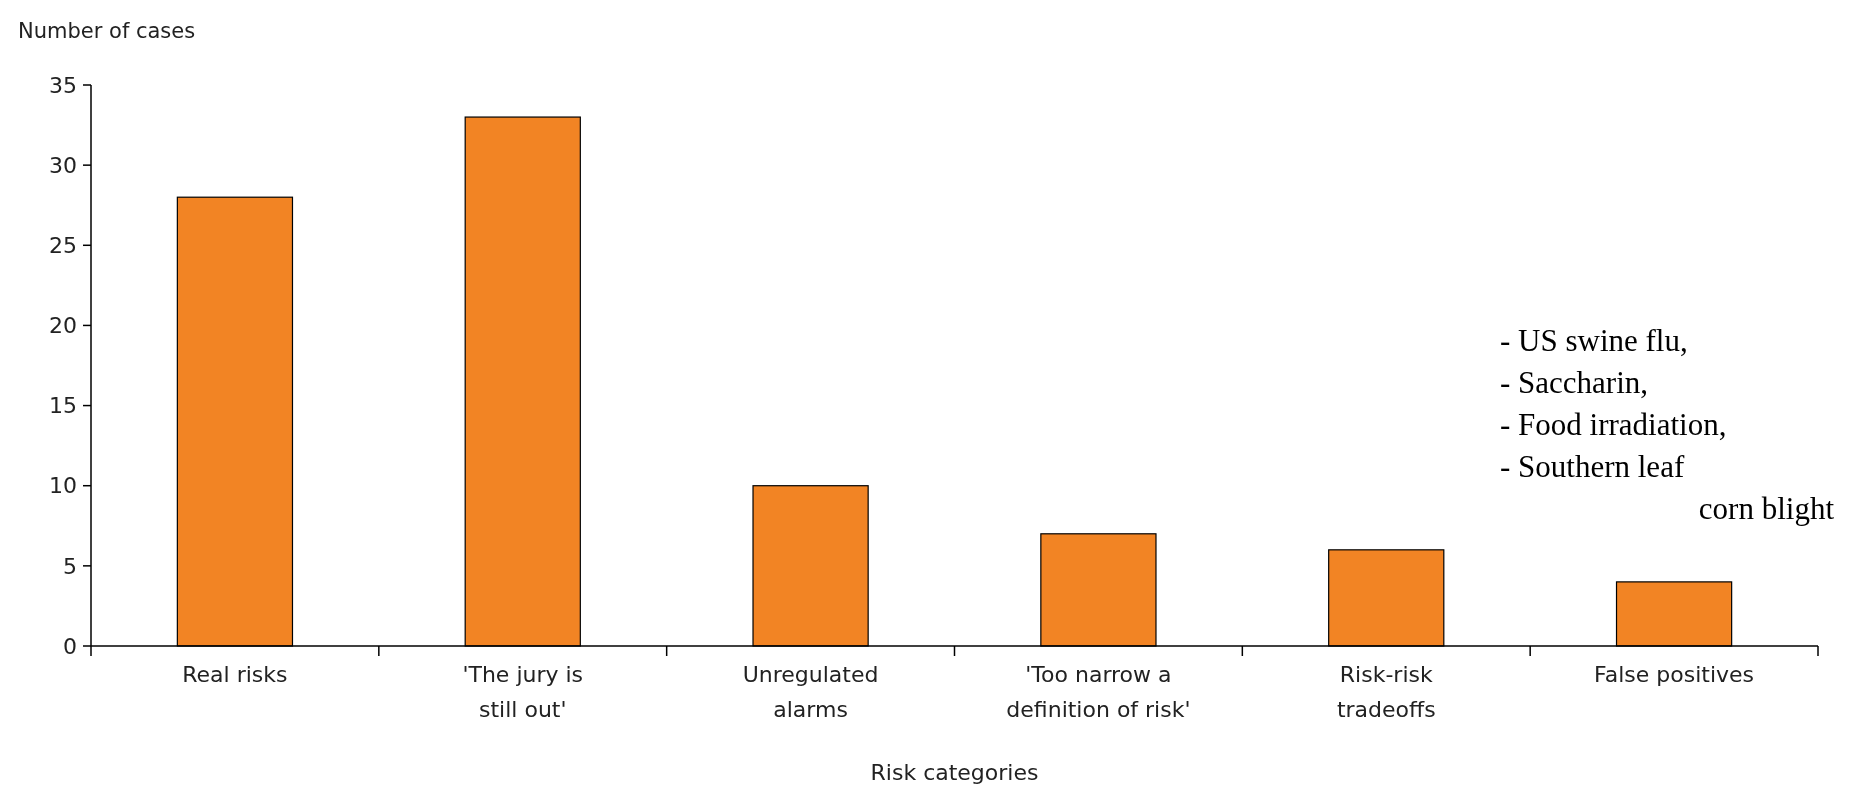 This screenshot has width=1850, height=785. I want to click on x-tick-label: 'Too narrow a definition of risk', so click(1098, 692).